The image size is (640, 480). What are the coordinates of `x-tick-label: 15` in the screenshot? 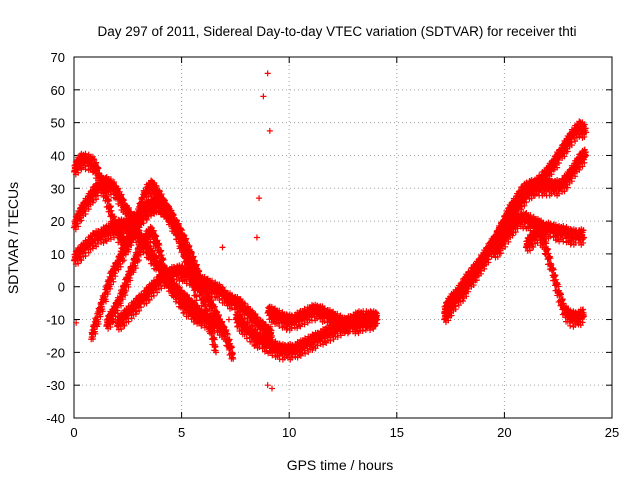 It's located at (397, 432).